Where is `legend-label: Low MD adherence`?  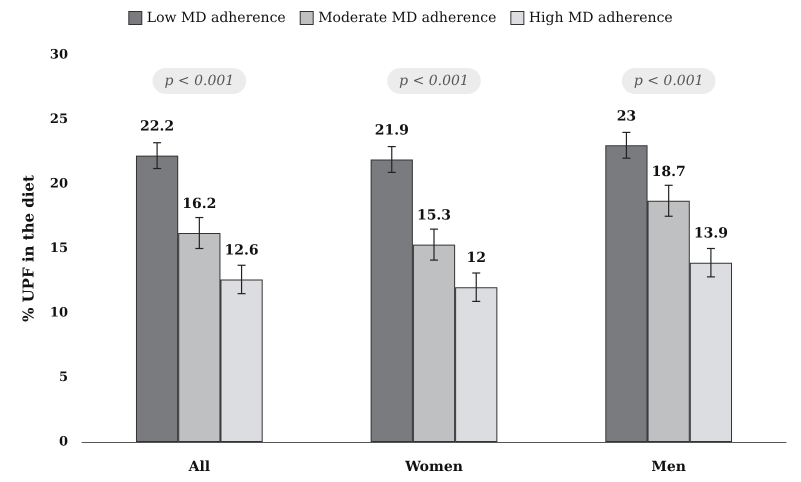 legend-label: Low MD adherence is located at coordinates (216, 18).